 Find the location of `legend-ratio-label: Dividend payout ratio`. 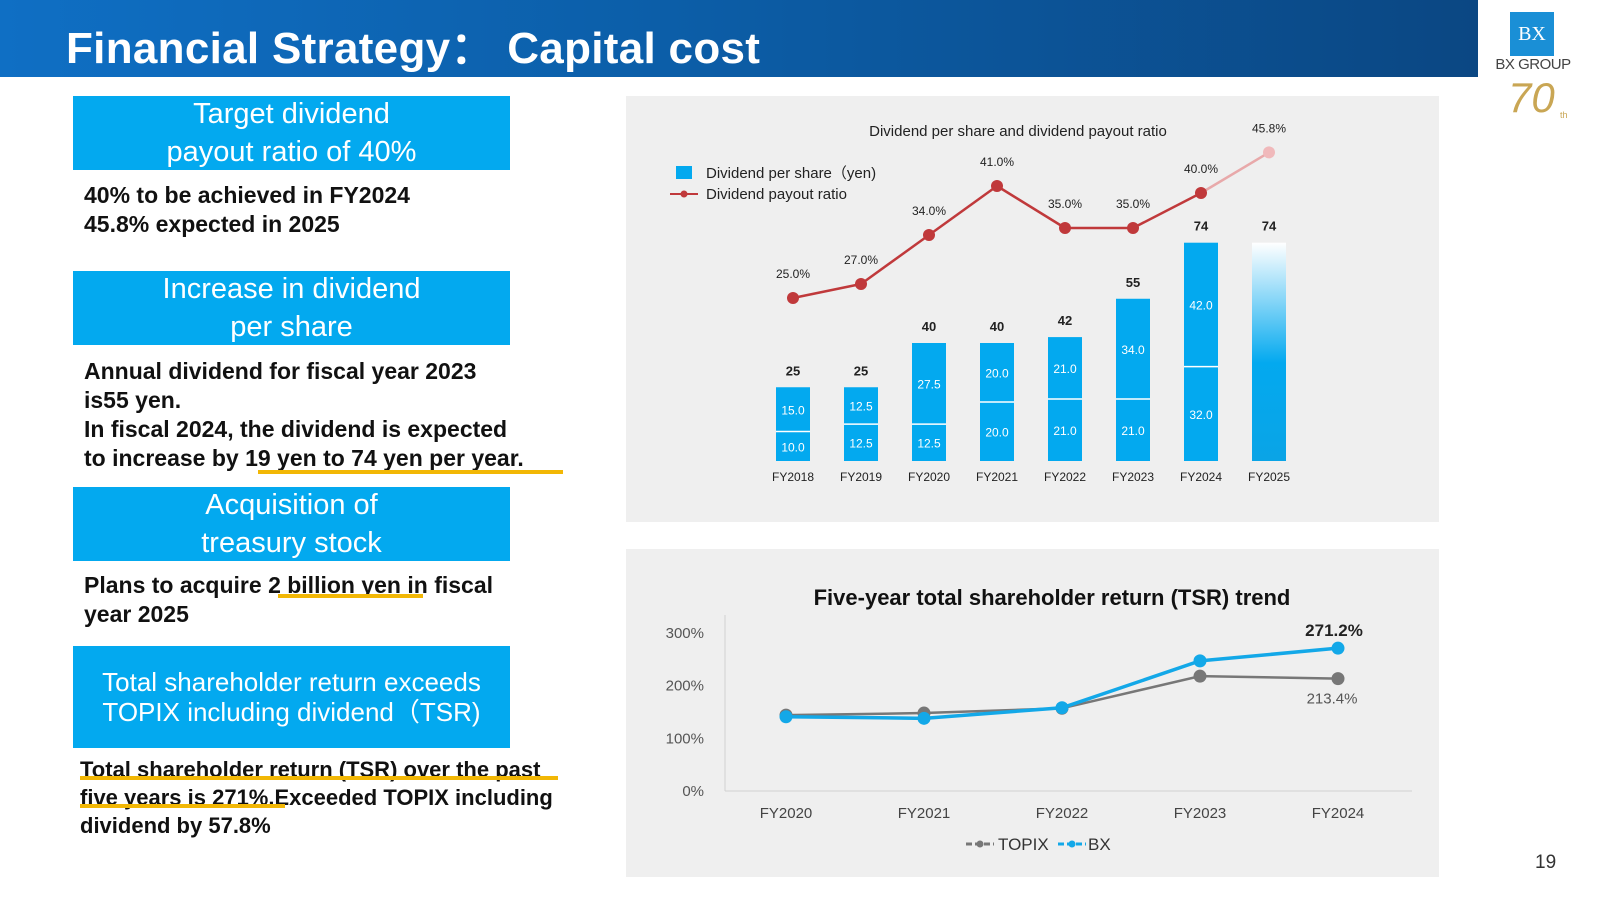

legend-ratio-label: Dividend payout ratio is located at coordinates (776, 194).